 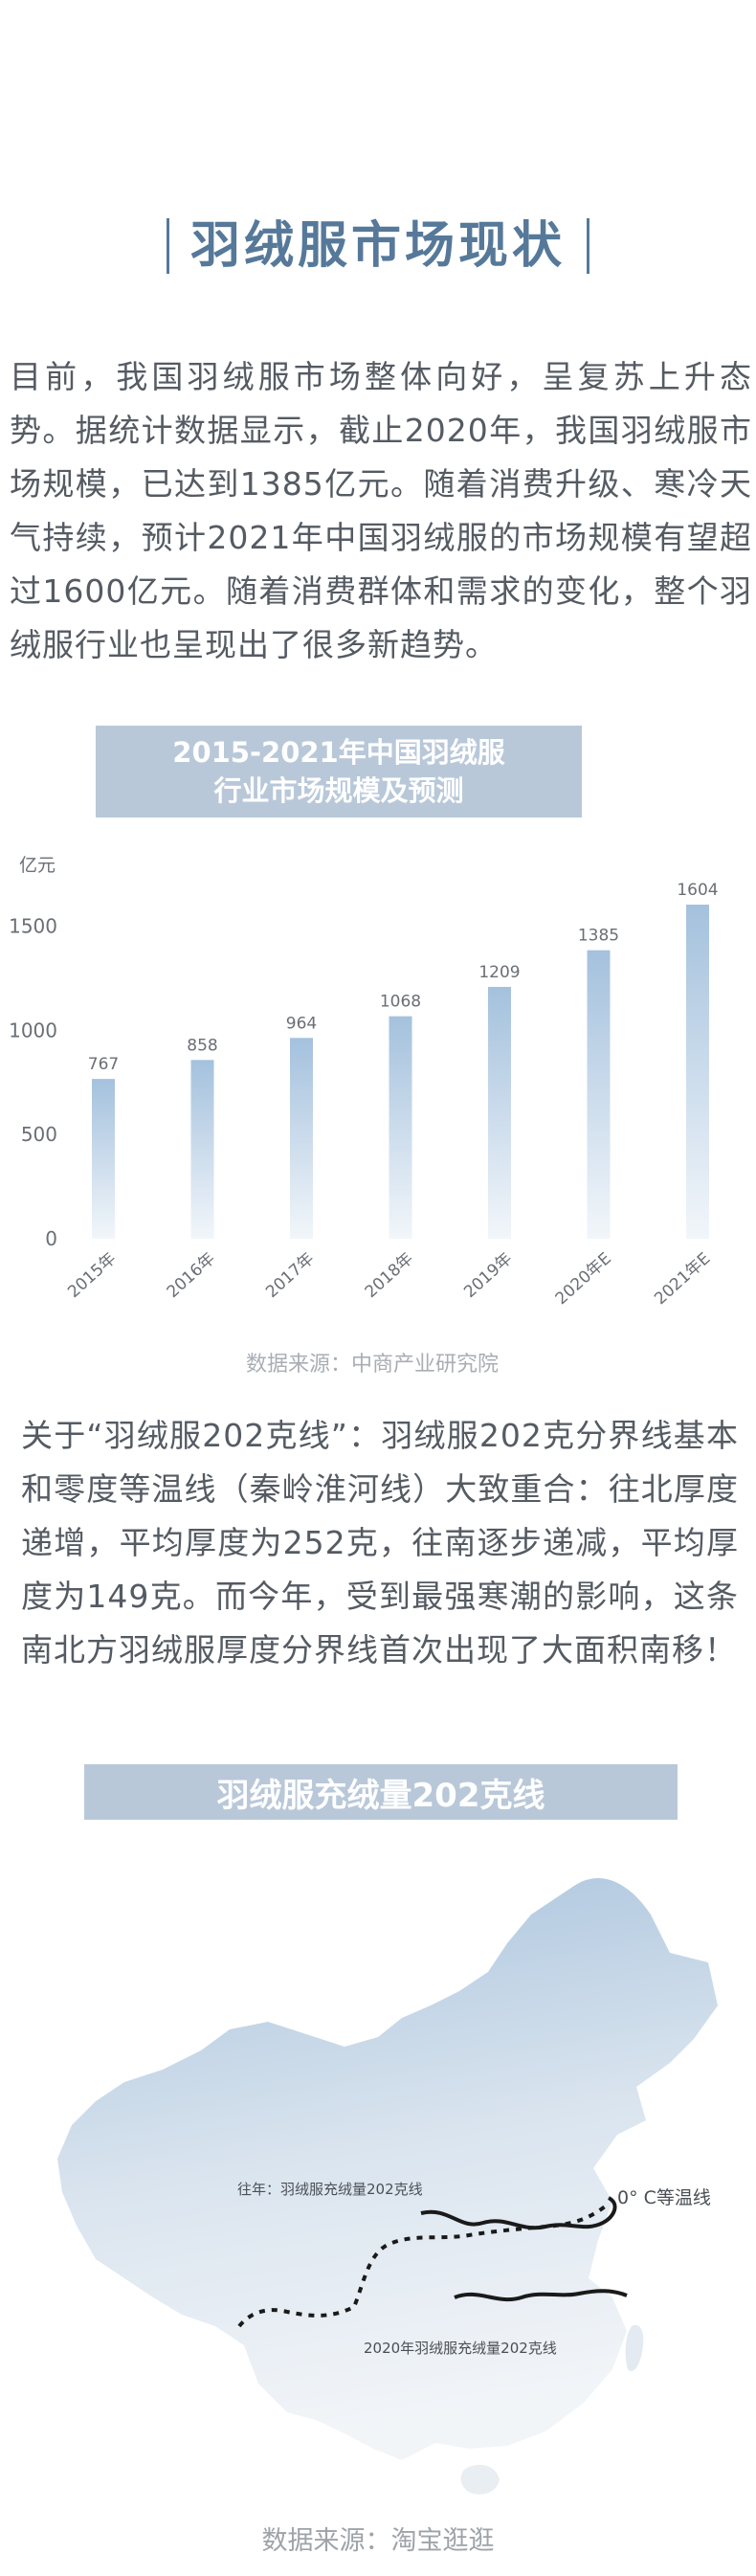 I want to click on y-axis-unit-label: 亿元, so click(x=37, y=866).